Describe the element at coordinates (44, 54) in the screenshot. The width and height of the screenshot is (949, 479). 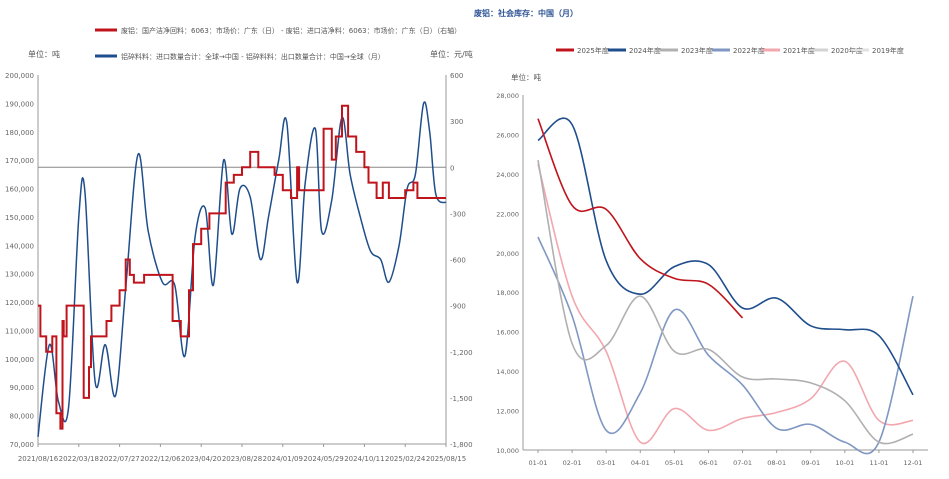
I see `left-axis-unit: 单位：吨` at that location.